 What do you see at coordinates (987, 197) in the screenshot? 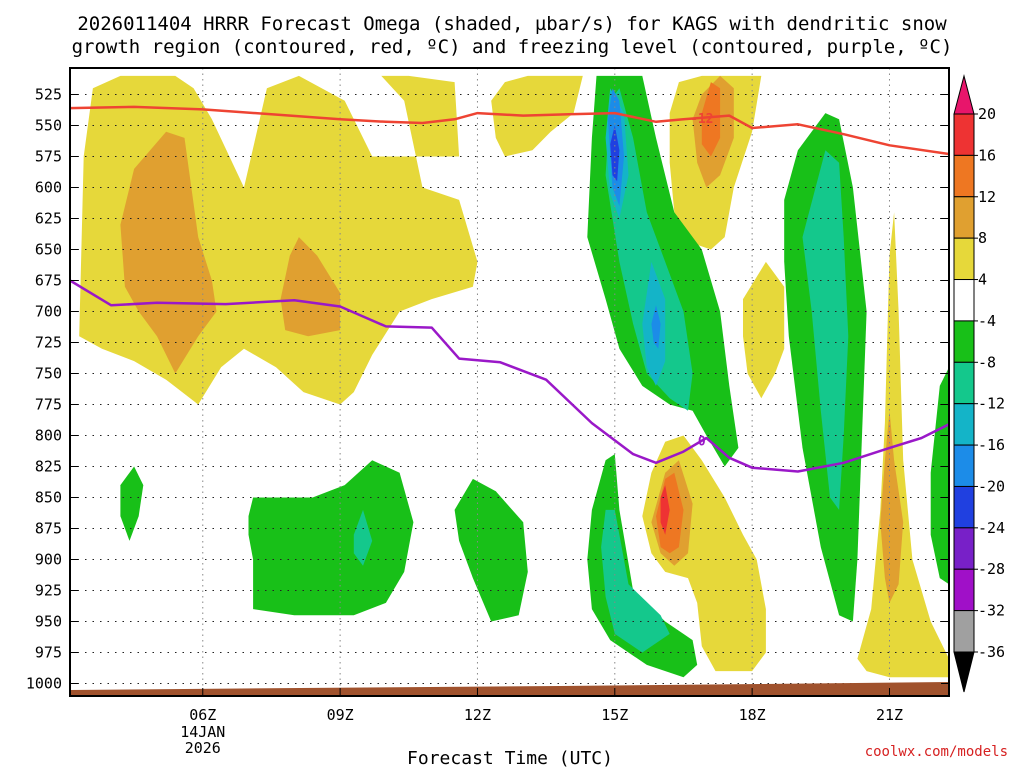
I see `colorbar-label: 12` at bounding box center [987, 197].